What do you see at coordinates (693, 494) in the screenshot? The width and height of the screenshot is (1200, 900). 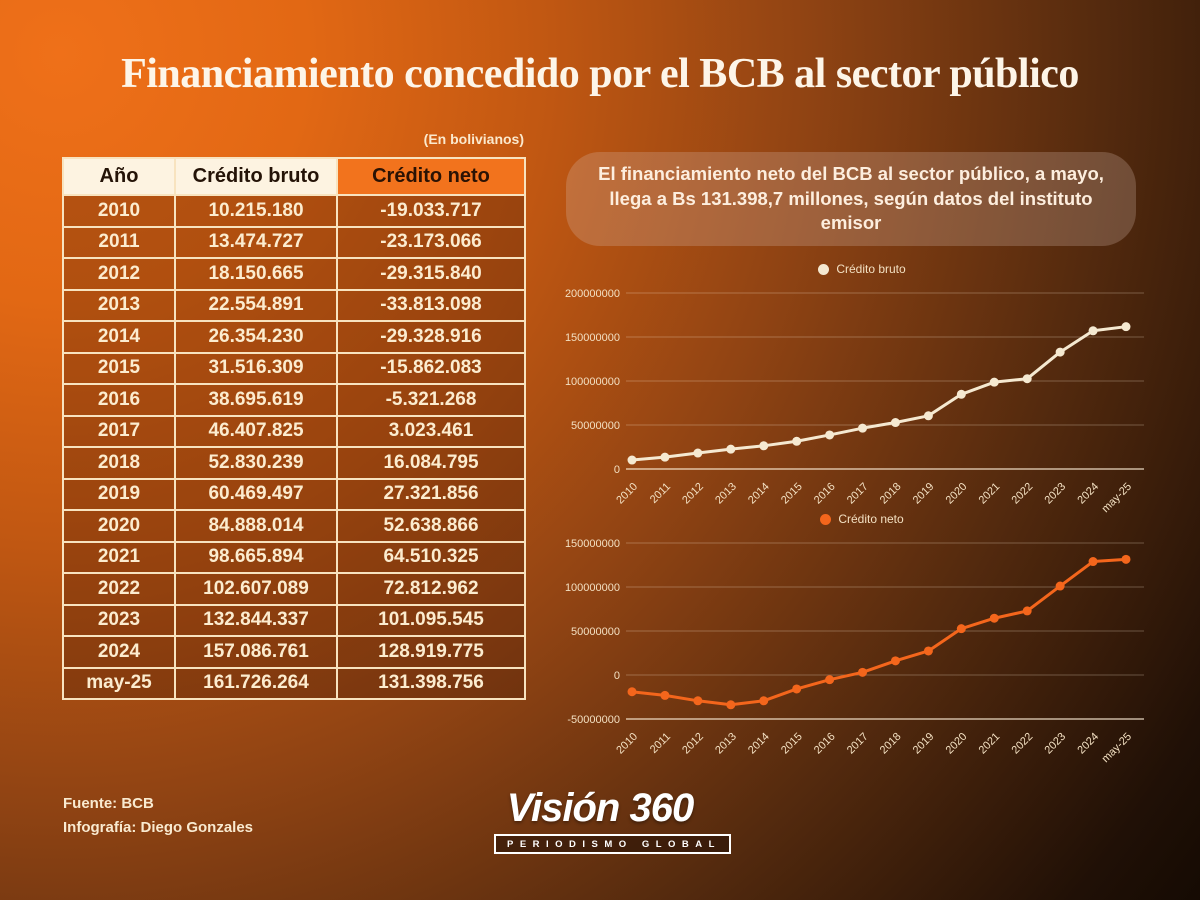 I see `x-axis-tick-label: 2012` at bounding box center [693, 494].